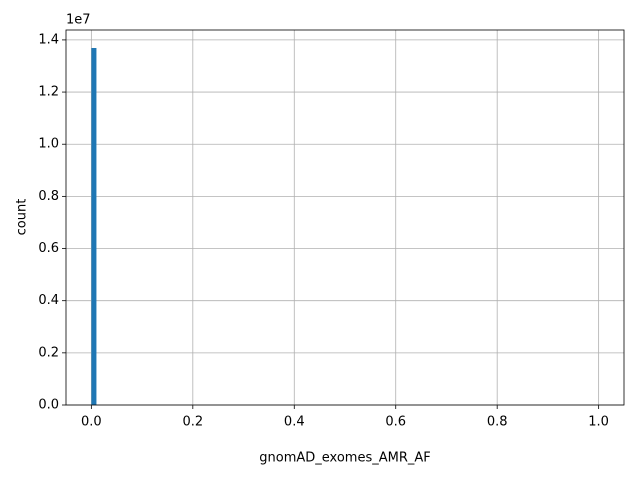 The image size is (640, 484). I want to click on y-offset-label: 1e7, so click(78, 20).